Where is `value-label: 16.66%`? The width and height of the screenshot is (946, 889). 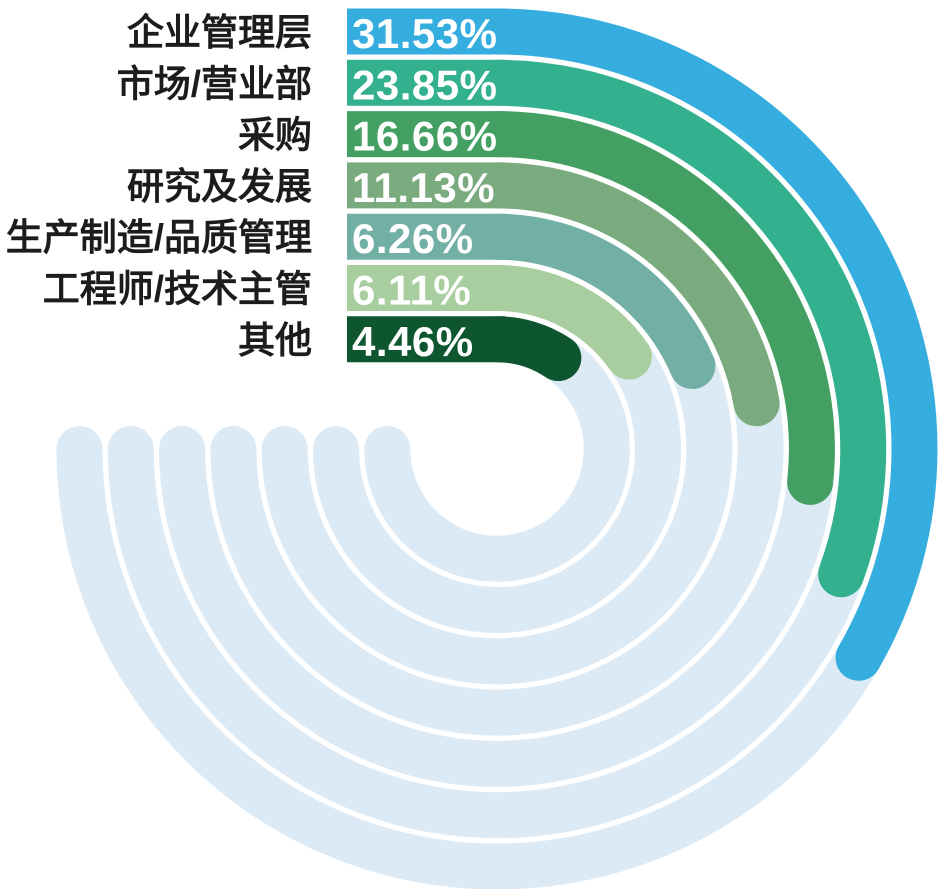 value-label: 16.66% is located at coordinates (424, 136).